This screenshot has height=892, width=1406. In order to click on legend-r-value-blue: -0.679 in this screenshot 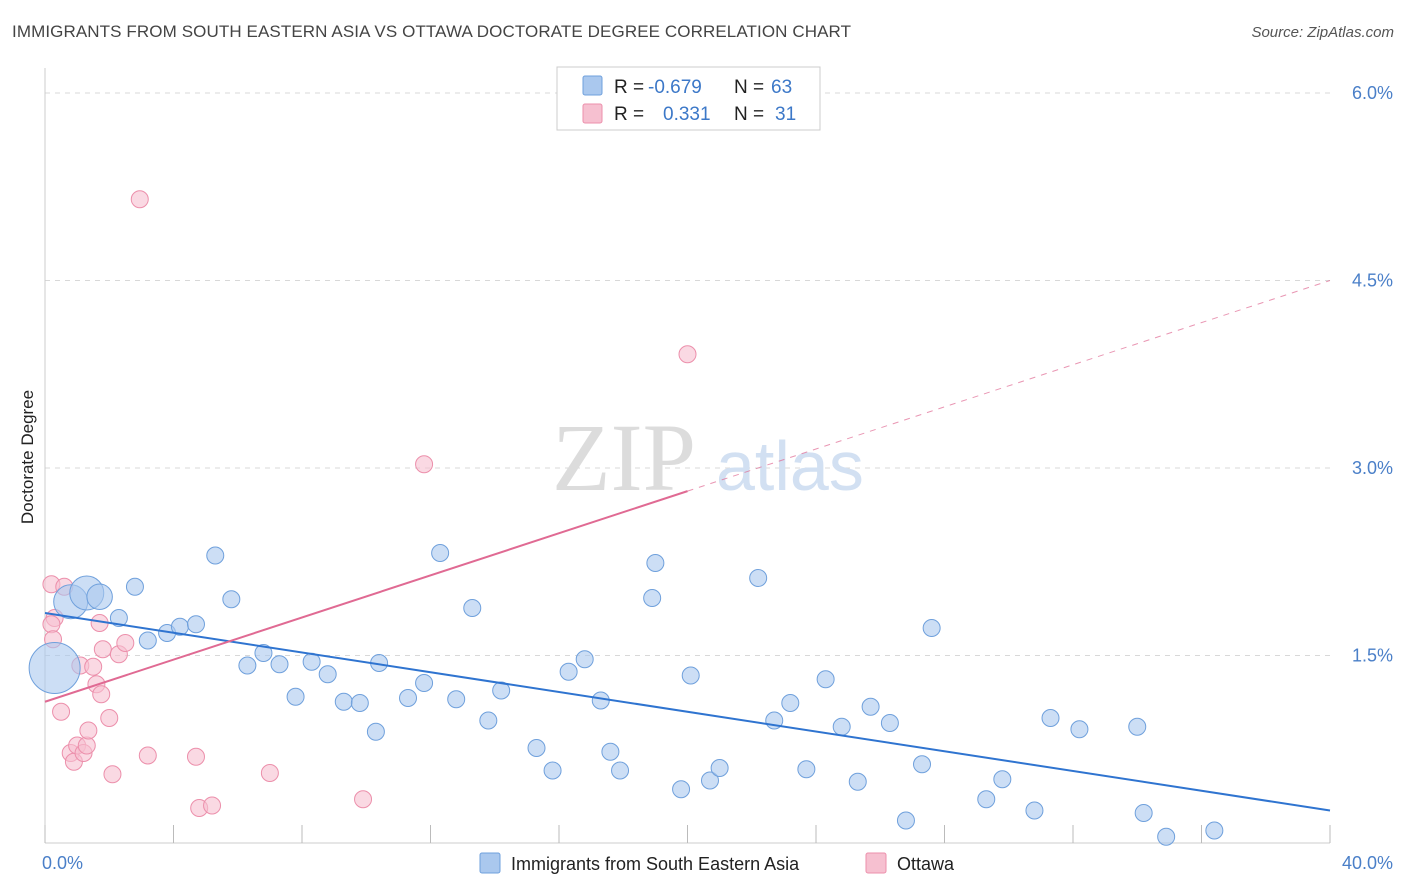, I will do `click(675, 87)`.